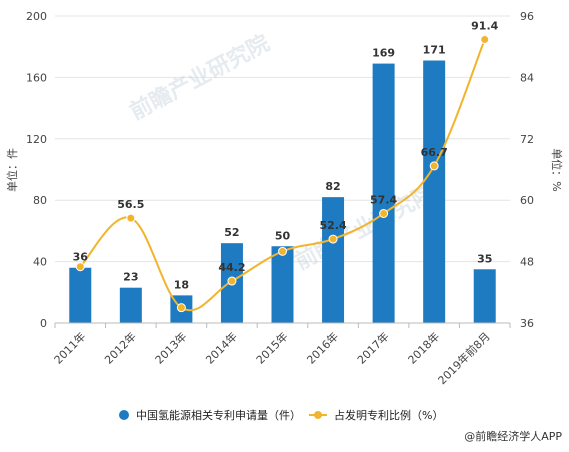  Describe the element at coordinates (322, 347) in the screenshot. I see `x-tick-label: 2016年` at that location.